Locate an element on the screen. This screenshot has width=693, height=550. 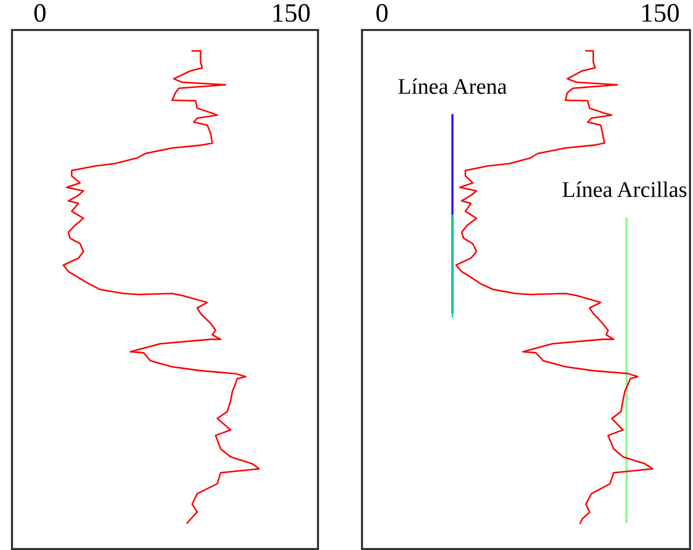
series-label: Línea Arena is located at coordinates (452, 86).